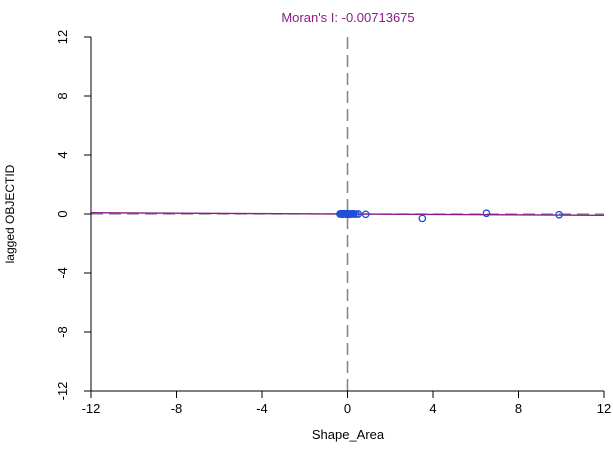 The height and width of the screenshot is (452, 613). I want to click on y-tick-label: 8, so click(62, 95).